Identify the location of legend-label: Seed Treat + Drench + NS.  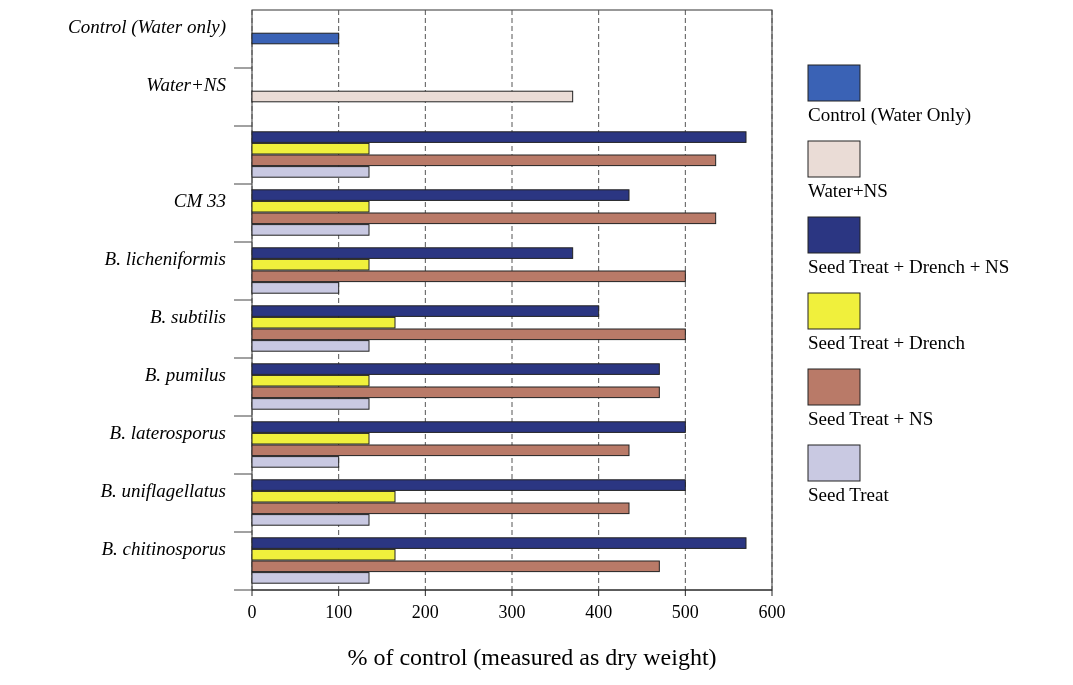
(909, 266).